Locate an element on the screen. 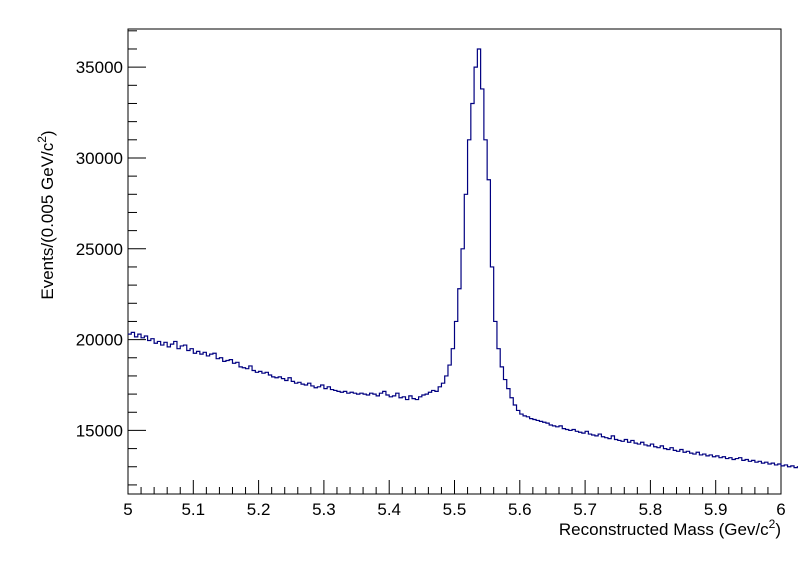 The image size is (798, 571). x-axis-ticks: 5 5.1 5.2 5.3 5.4 5.5 5.6 5.7 5.8 5.9 6 is located at coordinates (454, 499).